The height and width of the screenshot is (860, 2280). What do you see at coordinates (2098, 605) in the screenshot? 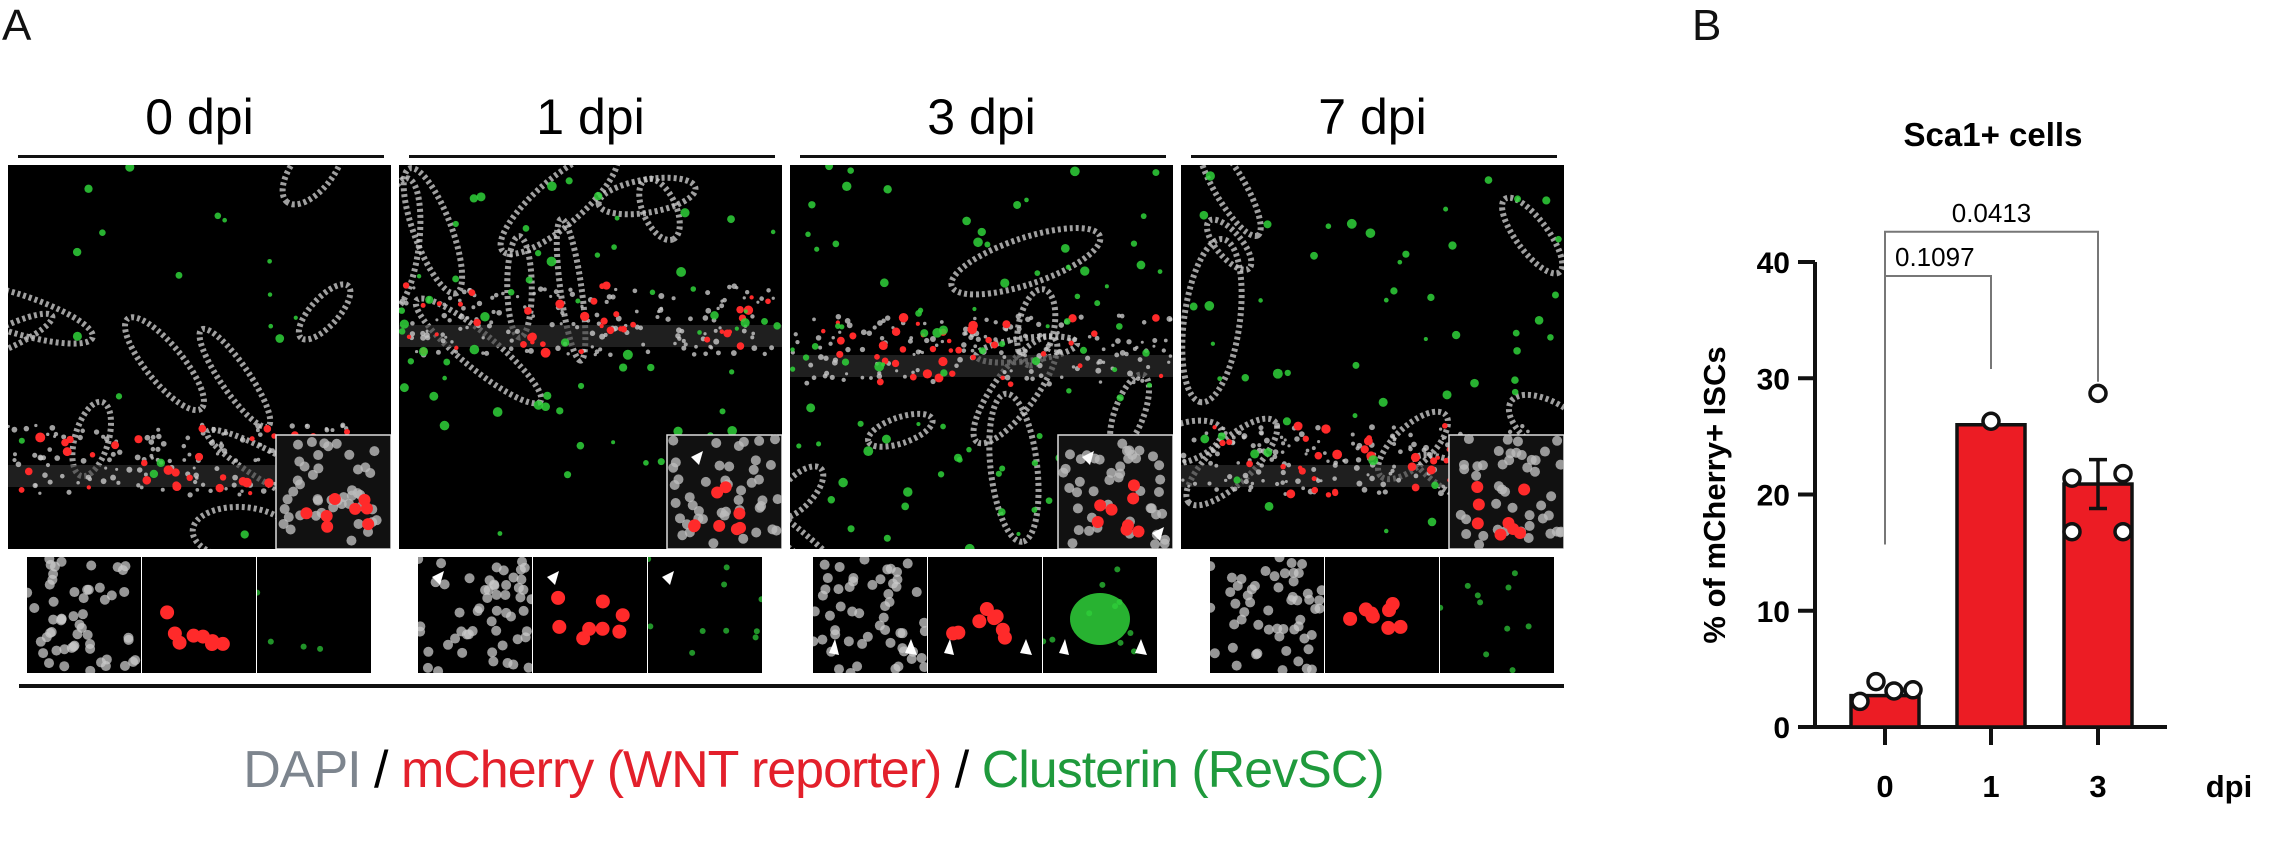
I see `bar` at bounding box center [2098, 605].